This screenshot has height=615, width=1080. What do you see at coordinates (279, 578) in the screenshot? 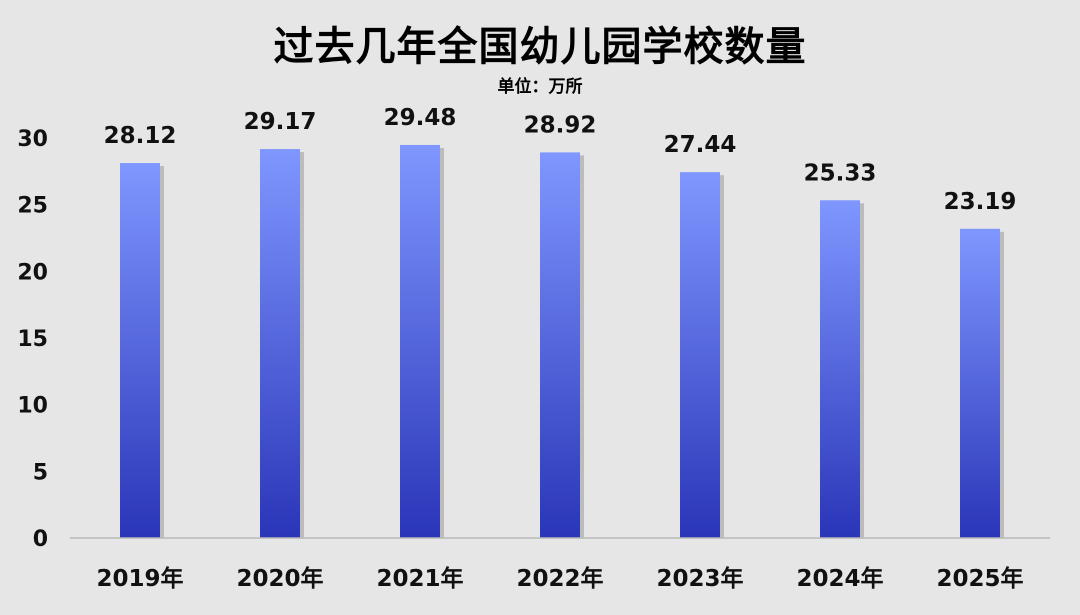
I see `x-tick-label: 2020年` at bounding box center [279, 578].